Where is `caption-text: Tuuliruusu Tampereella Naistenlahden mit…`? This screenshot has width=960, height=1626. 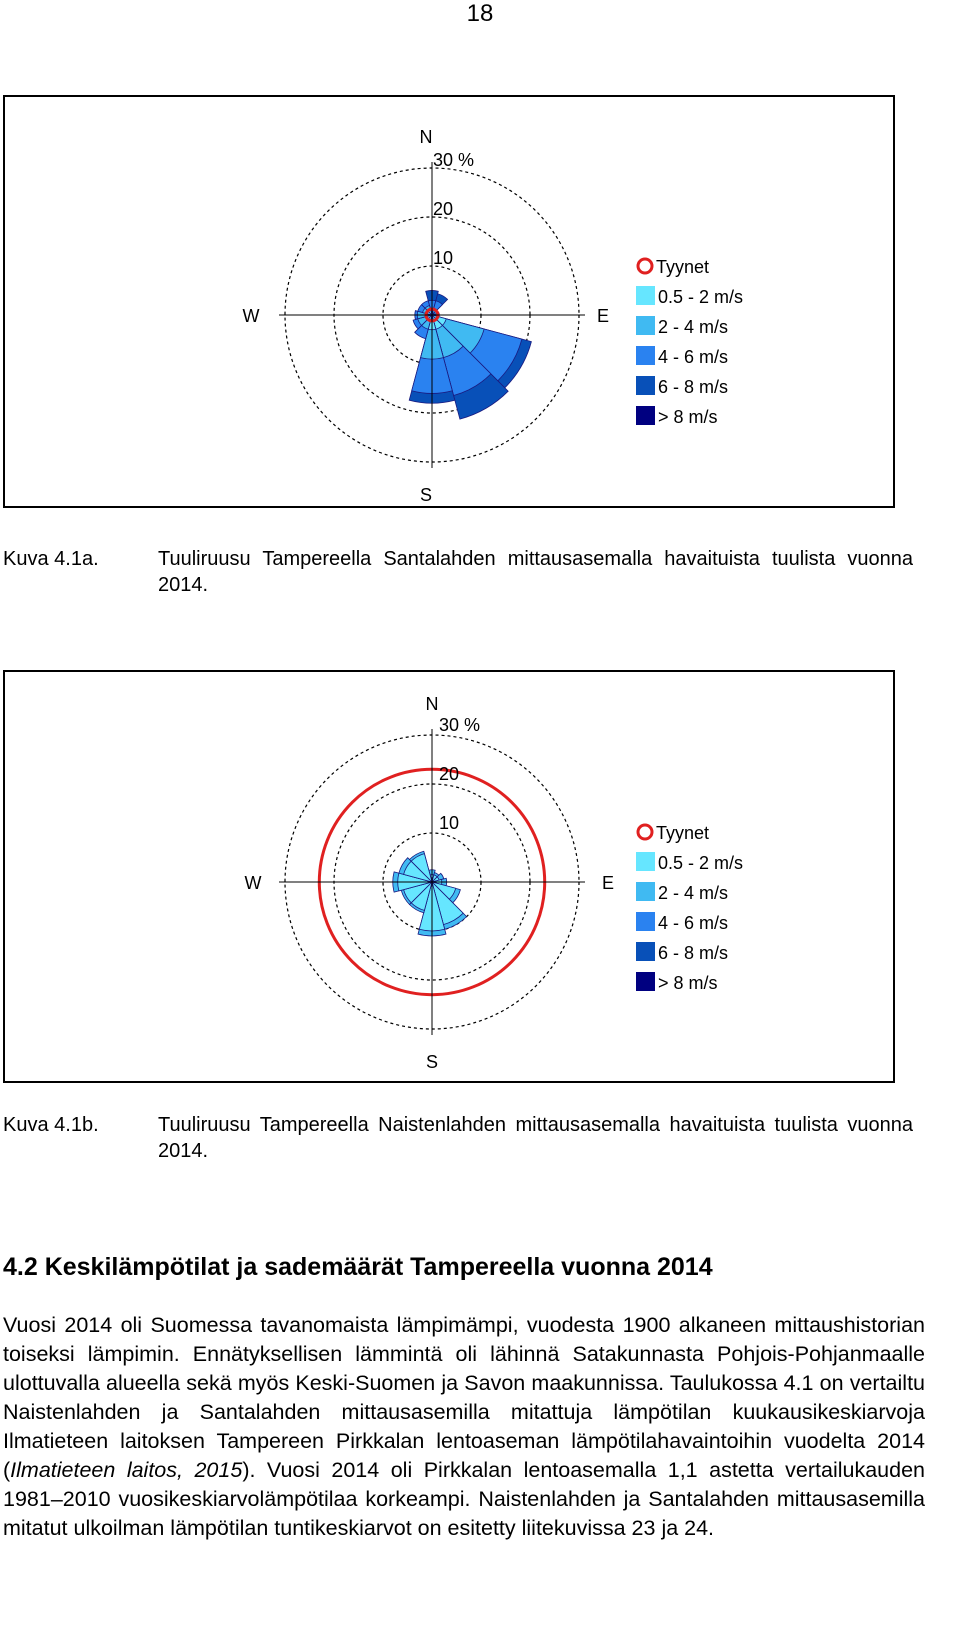 caption-text: Tuuliruusu Tampereella Naistenlahden mit… is located at coordinates (535, 1138).